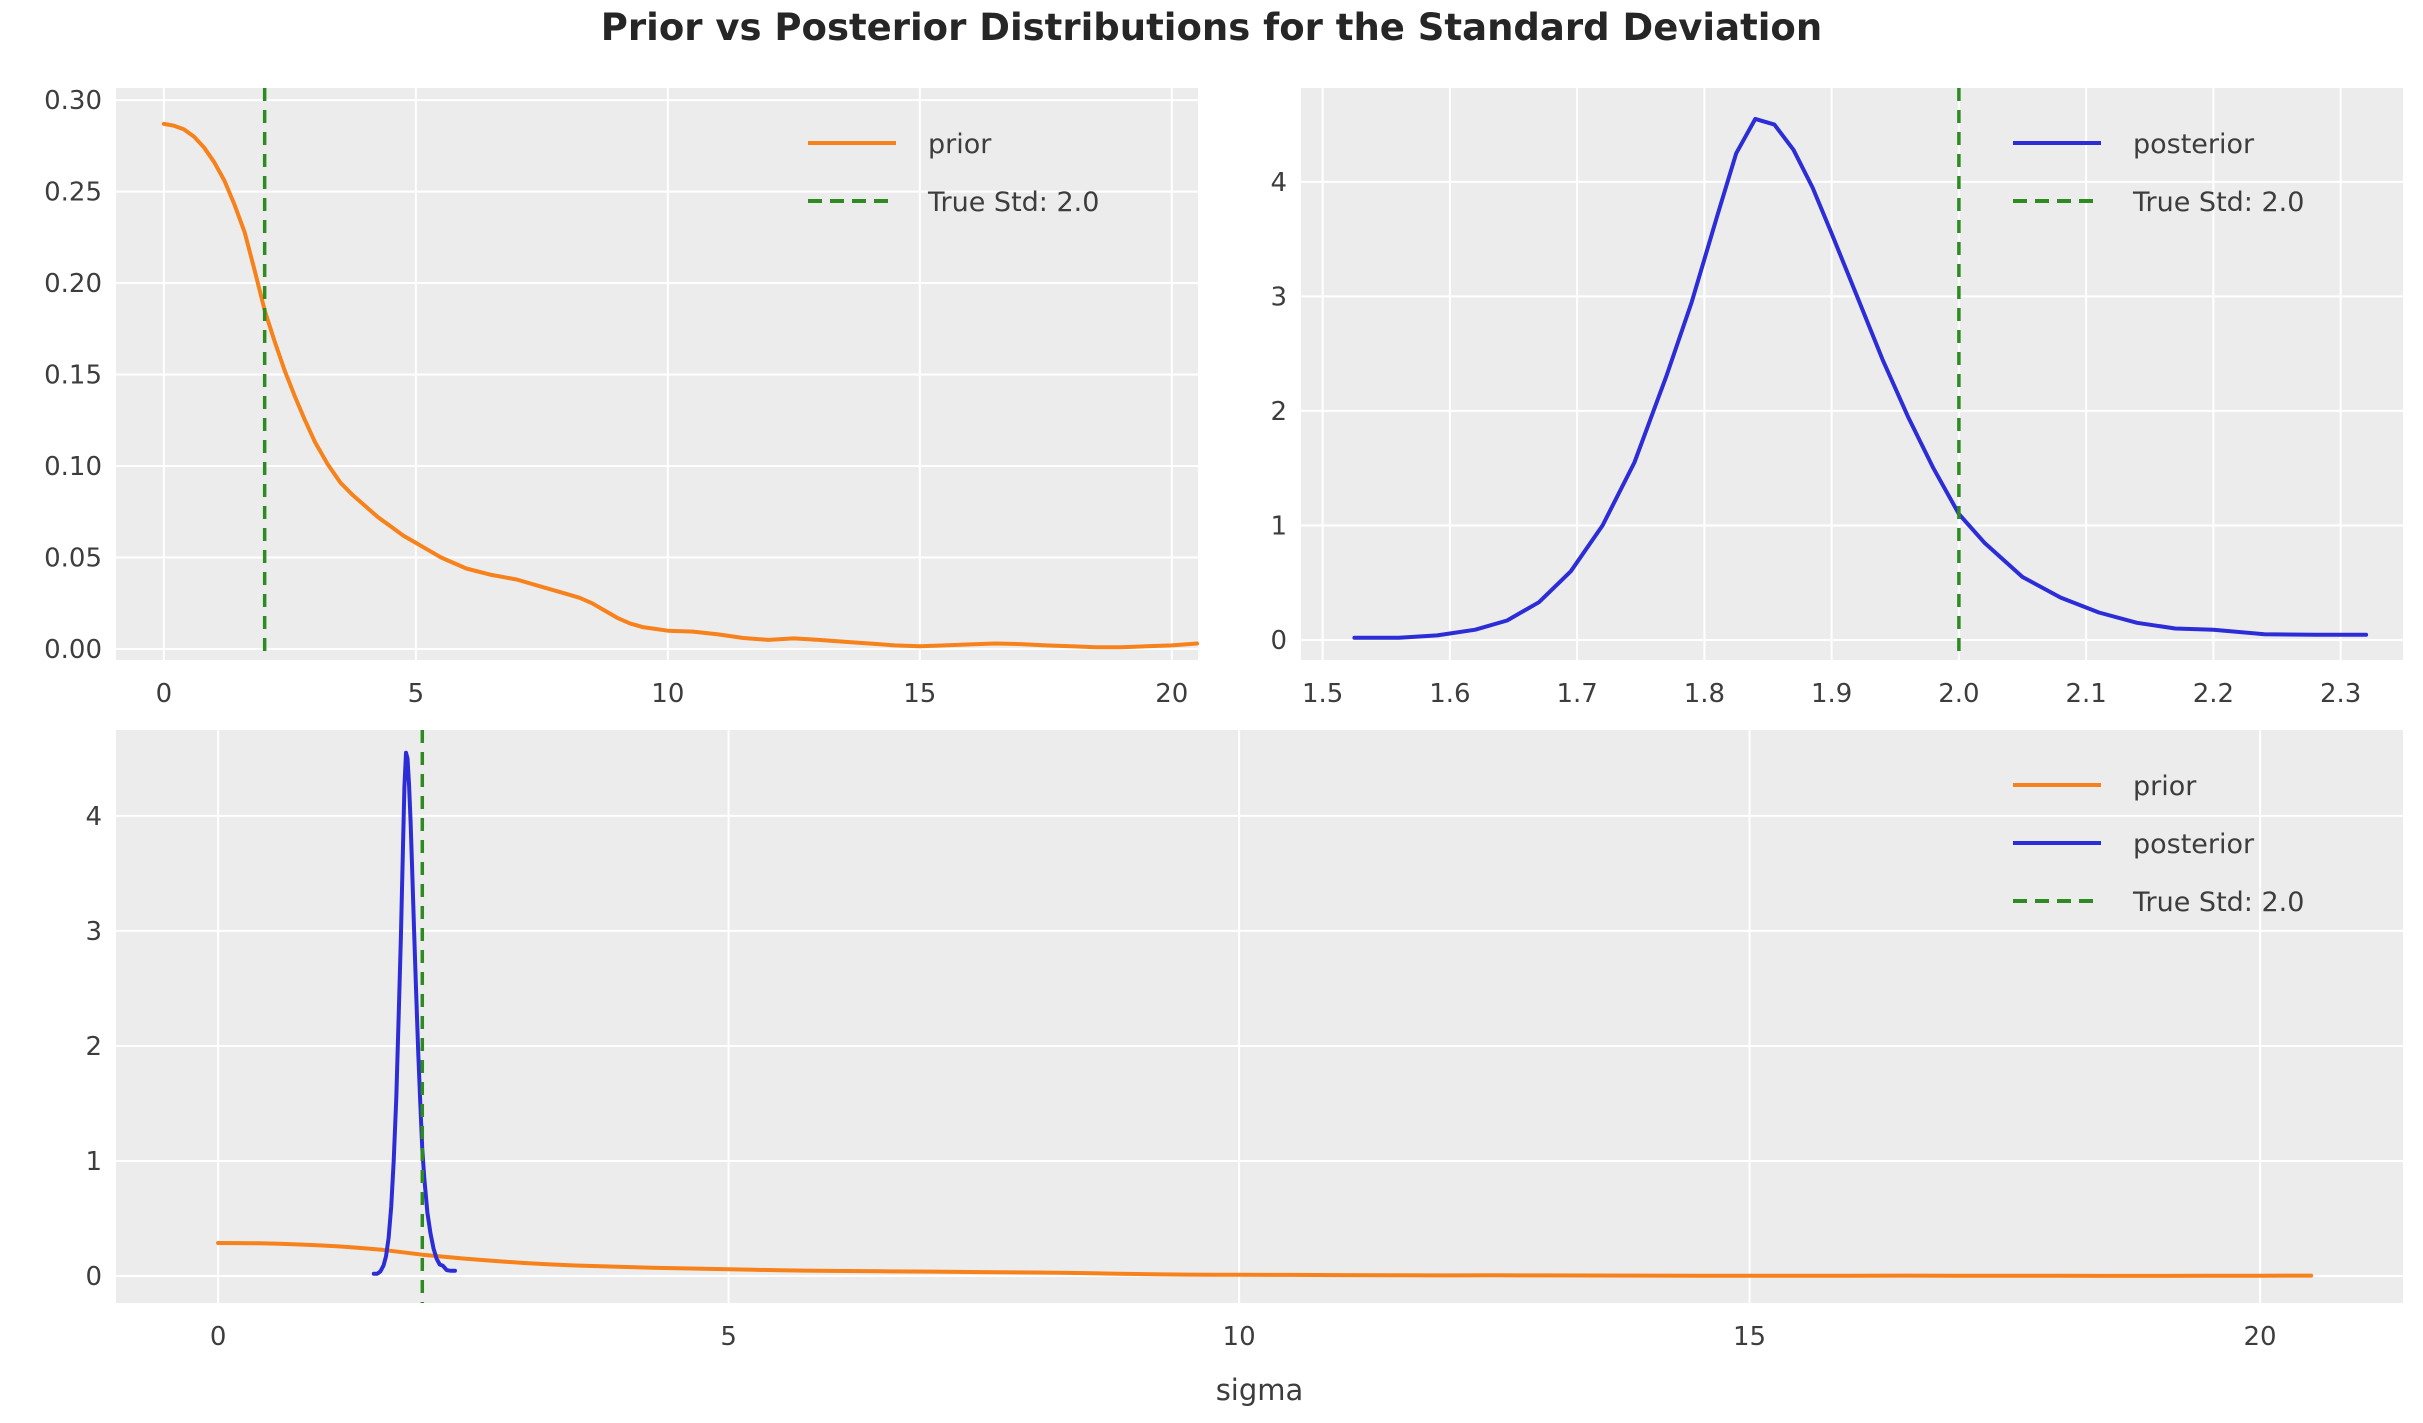 The image size is (2423, 1423). I want to click on x-tick-label: 1.5, so click(1322, 692).